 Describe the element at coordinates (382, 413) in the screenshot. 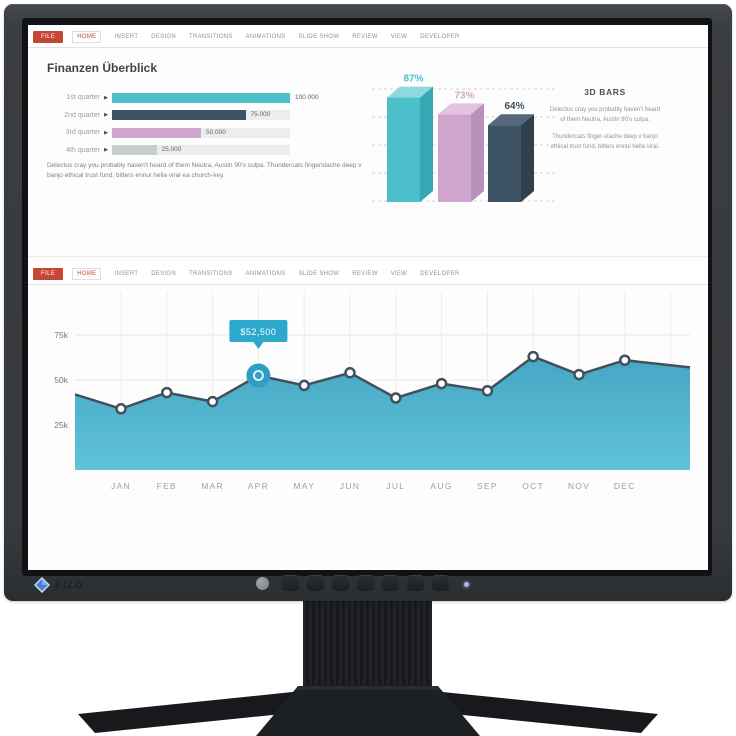

I see `area-fill` at that location.